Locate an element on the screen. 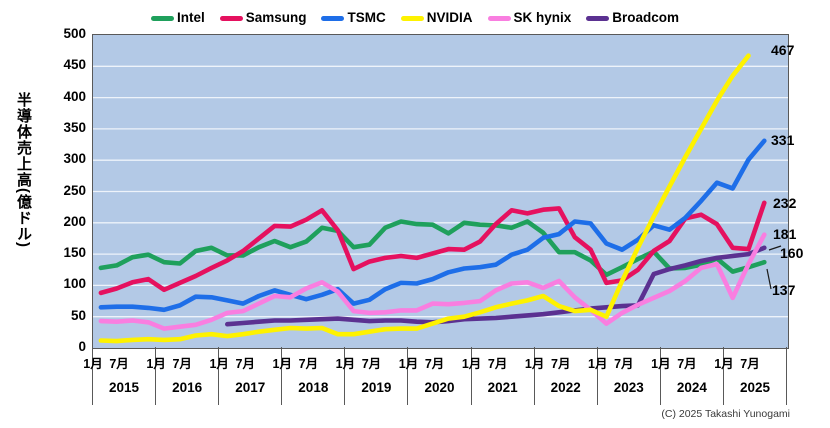 This screenshot has width=830, height=428. year-block-2020: 1月 7月 2020 is located at coordinates (434, 376).